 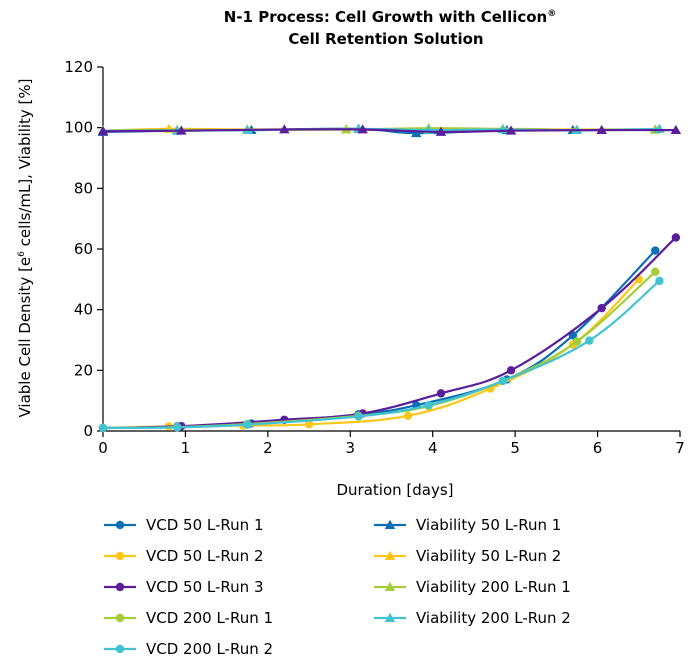 I want to click on legend-label: Viability 50 L-Run 1, so click(x=488, y=525).